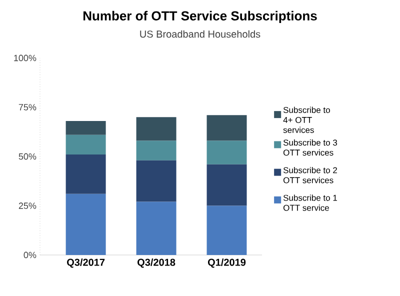 The image size is (400, 296). I want to click on legend-label: Subscribe to 4+ OTT services, so click(306, 119).